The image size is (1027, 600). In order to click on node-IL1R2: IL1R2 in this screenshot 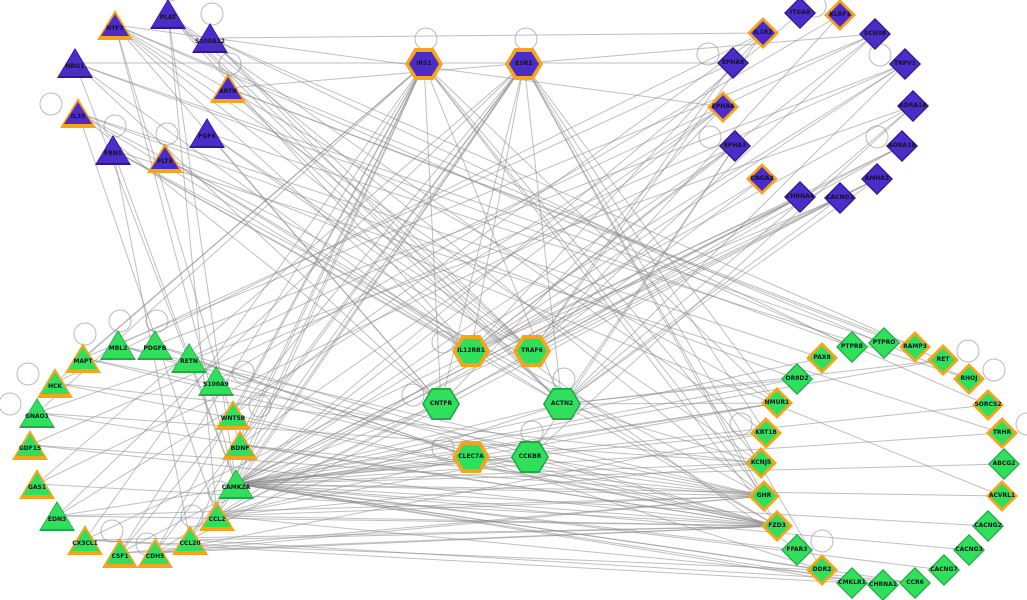, I will do `click(763, 33)`.